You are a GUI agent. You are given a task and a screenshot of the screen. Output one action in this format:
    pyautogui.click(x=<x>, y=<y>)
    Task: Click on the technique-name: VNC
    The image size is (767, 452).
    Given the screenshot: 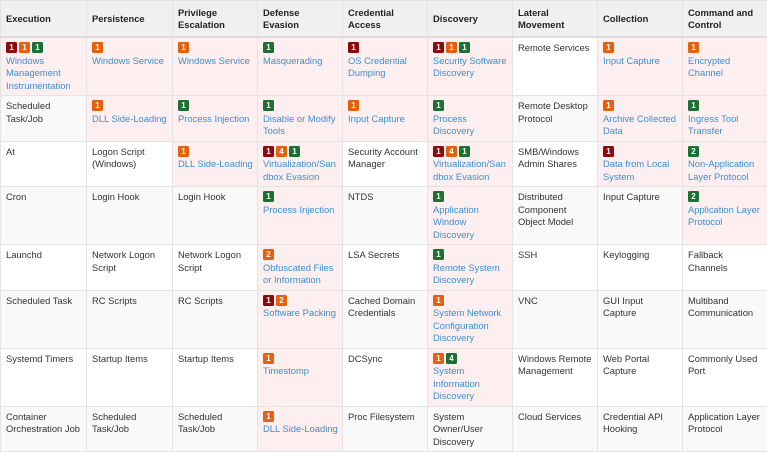 What is the action you would take?
    pyautogui.click(x=528, y=300)
    